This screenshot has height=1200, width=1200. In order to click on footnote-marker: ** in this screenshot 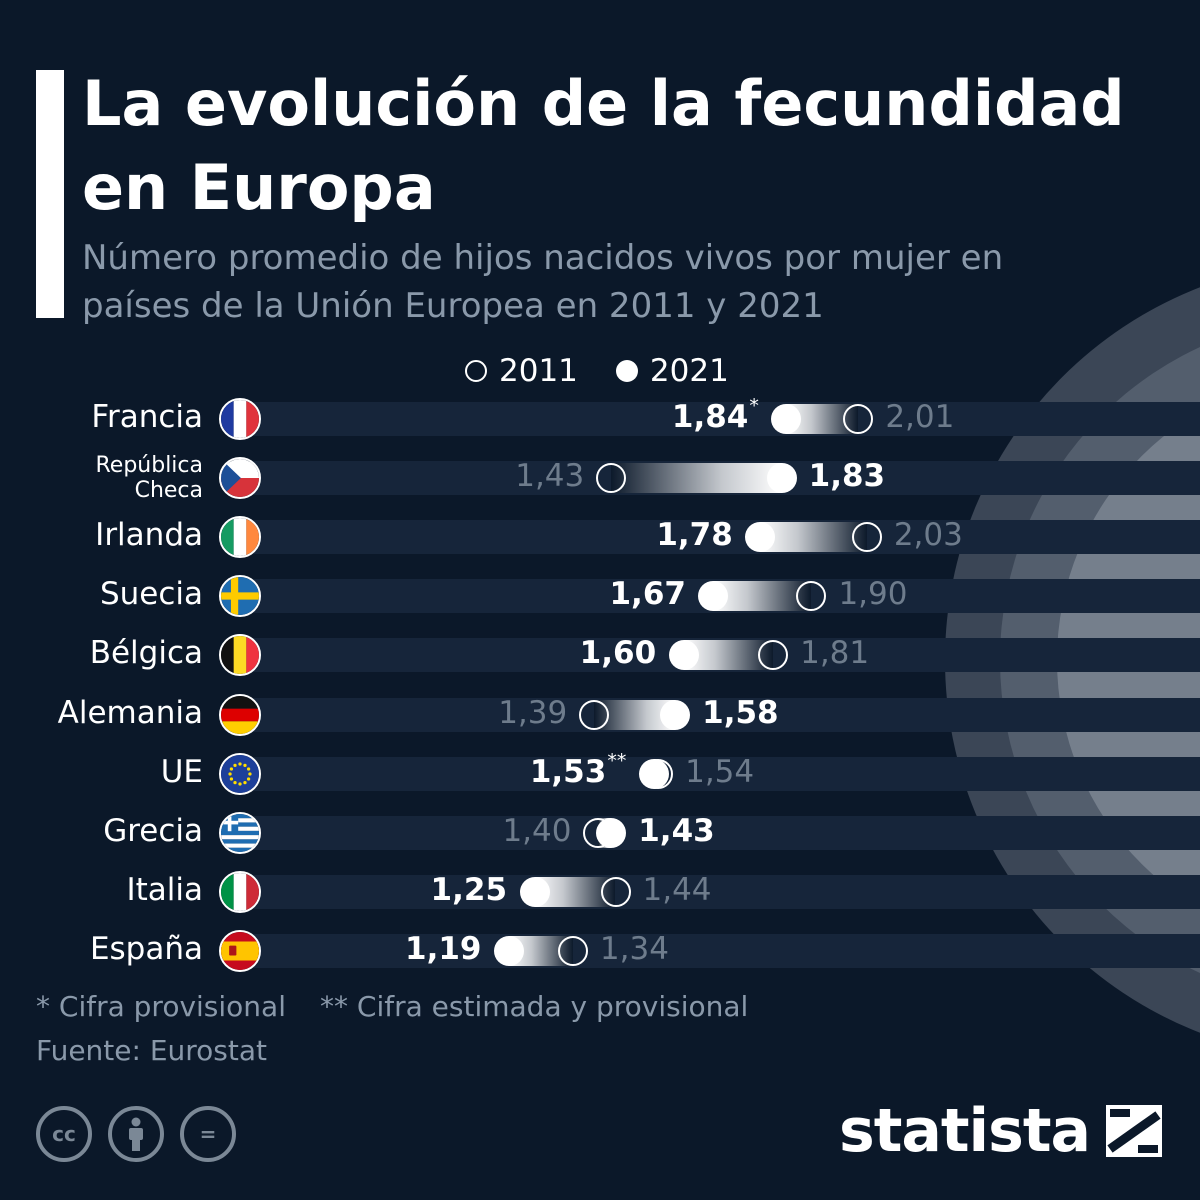, I will do `click(617, 760)`.